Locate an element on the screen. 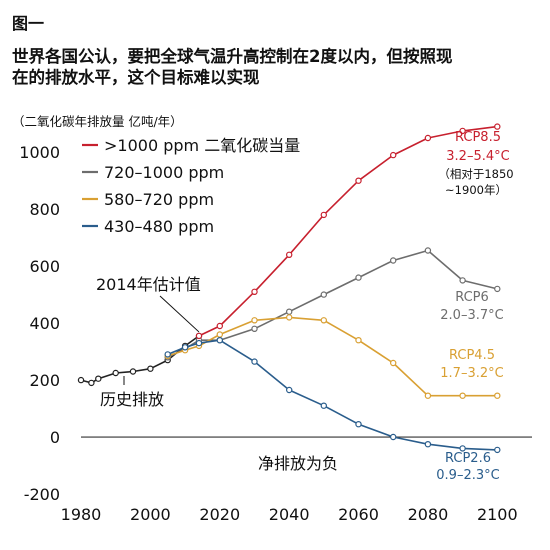  relative-note-line-1: （相对于1850 is located at coordinates (475, 174).